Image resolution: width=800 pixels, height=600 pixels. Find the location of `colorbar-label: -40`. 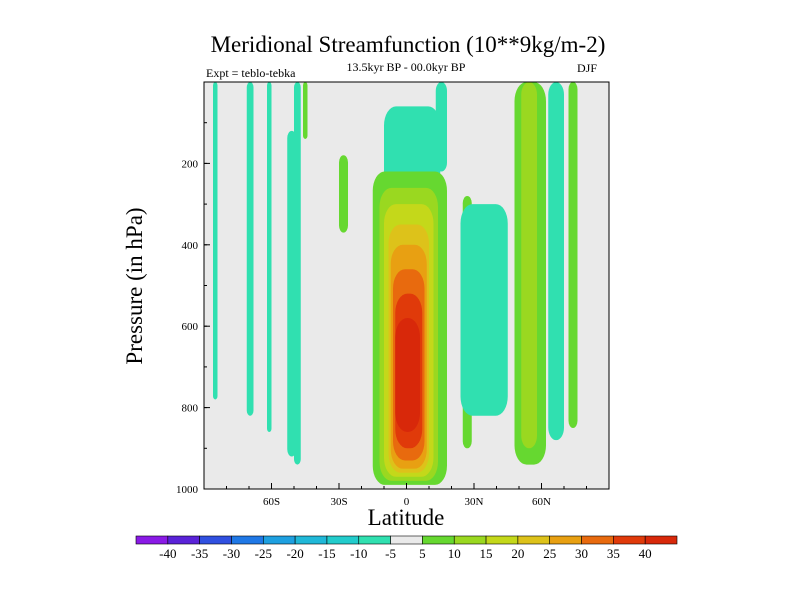

colorbar-label: -40 is located at coordinates (167, 553).